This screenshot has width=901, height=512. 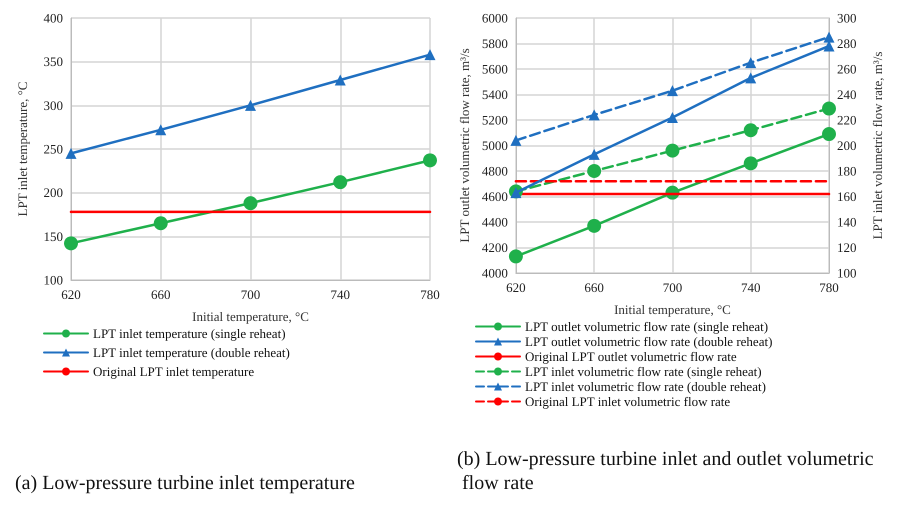 I want to click on legend-label: LPT inlet volumetric flow rate (double reheat), so click(x=645, y=386).